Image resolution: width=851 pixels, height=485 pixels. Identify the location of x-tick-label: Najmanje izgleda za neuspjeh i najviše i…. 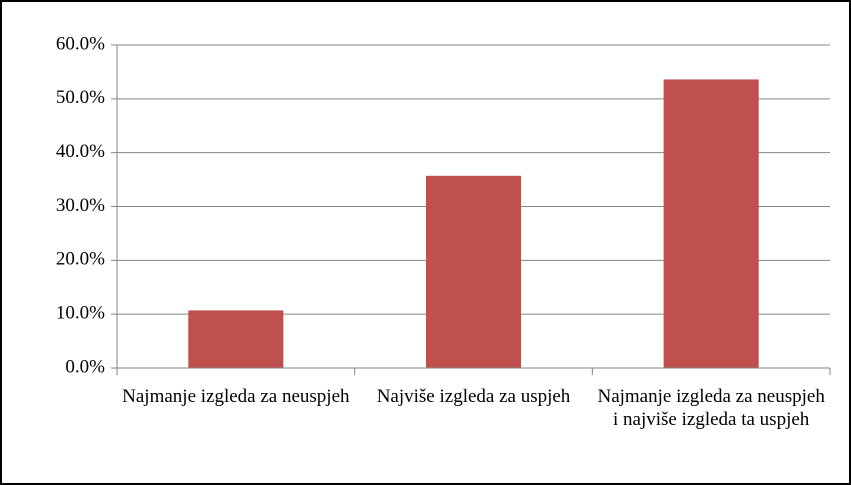
(711, 408).